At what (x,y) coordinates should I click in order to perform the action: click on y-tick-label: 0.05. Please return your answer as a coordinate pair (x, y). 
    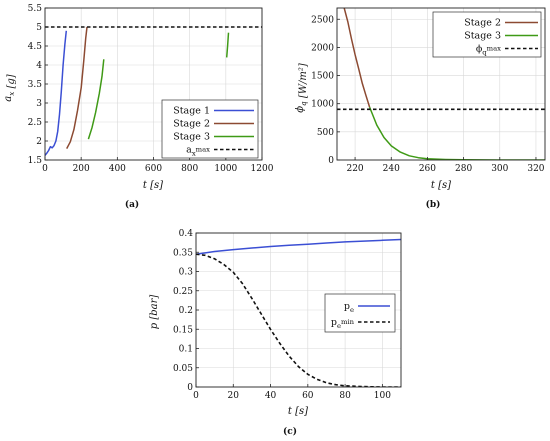
    Looking at the image, I should click on (183, 369).